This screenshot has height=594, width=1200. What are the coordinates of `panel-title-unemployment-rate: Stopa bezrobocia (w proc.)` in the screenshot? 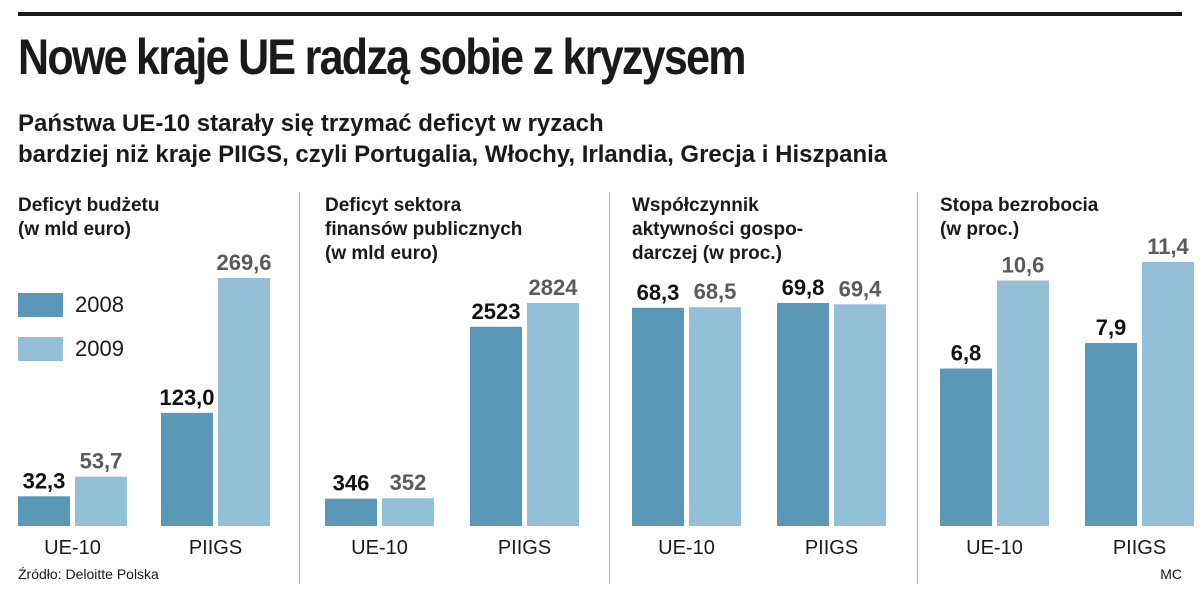 It's located at (1019, 217).